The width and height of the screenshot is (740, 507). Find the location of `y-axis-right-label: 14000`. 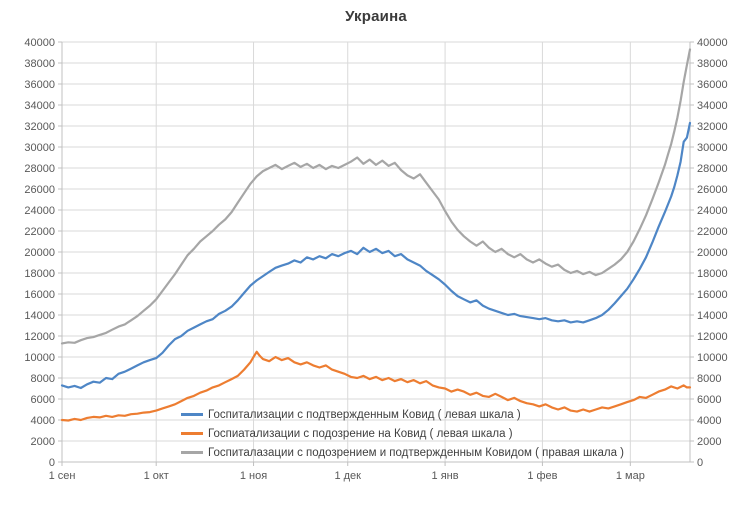

y-axis-right-label: 14000 is located at coordinates (712, 316).